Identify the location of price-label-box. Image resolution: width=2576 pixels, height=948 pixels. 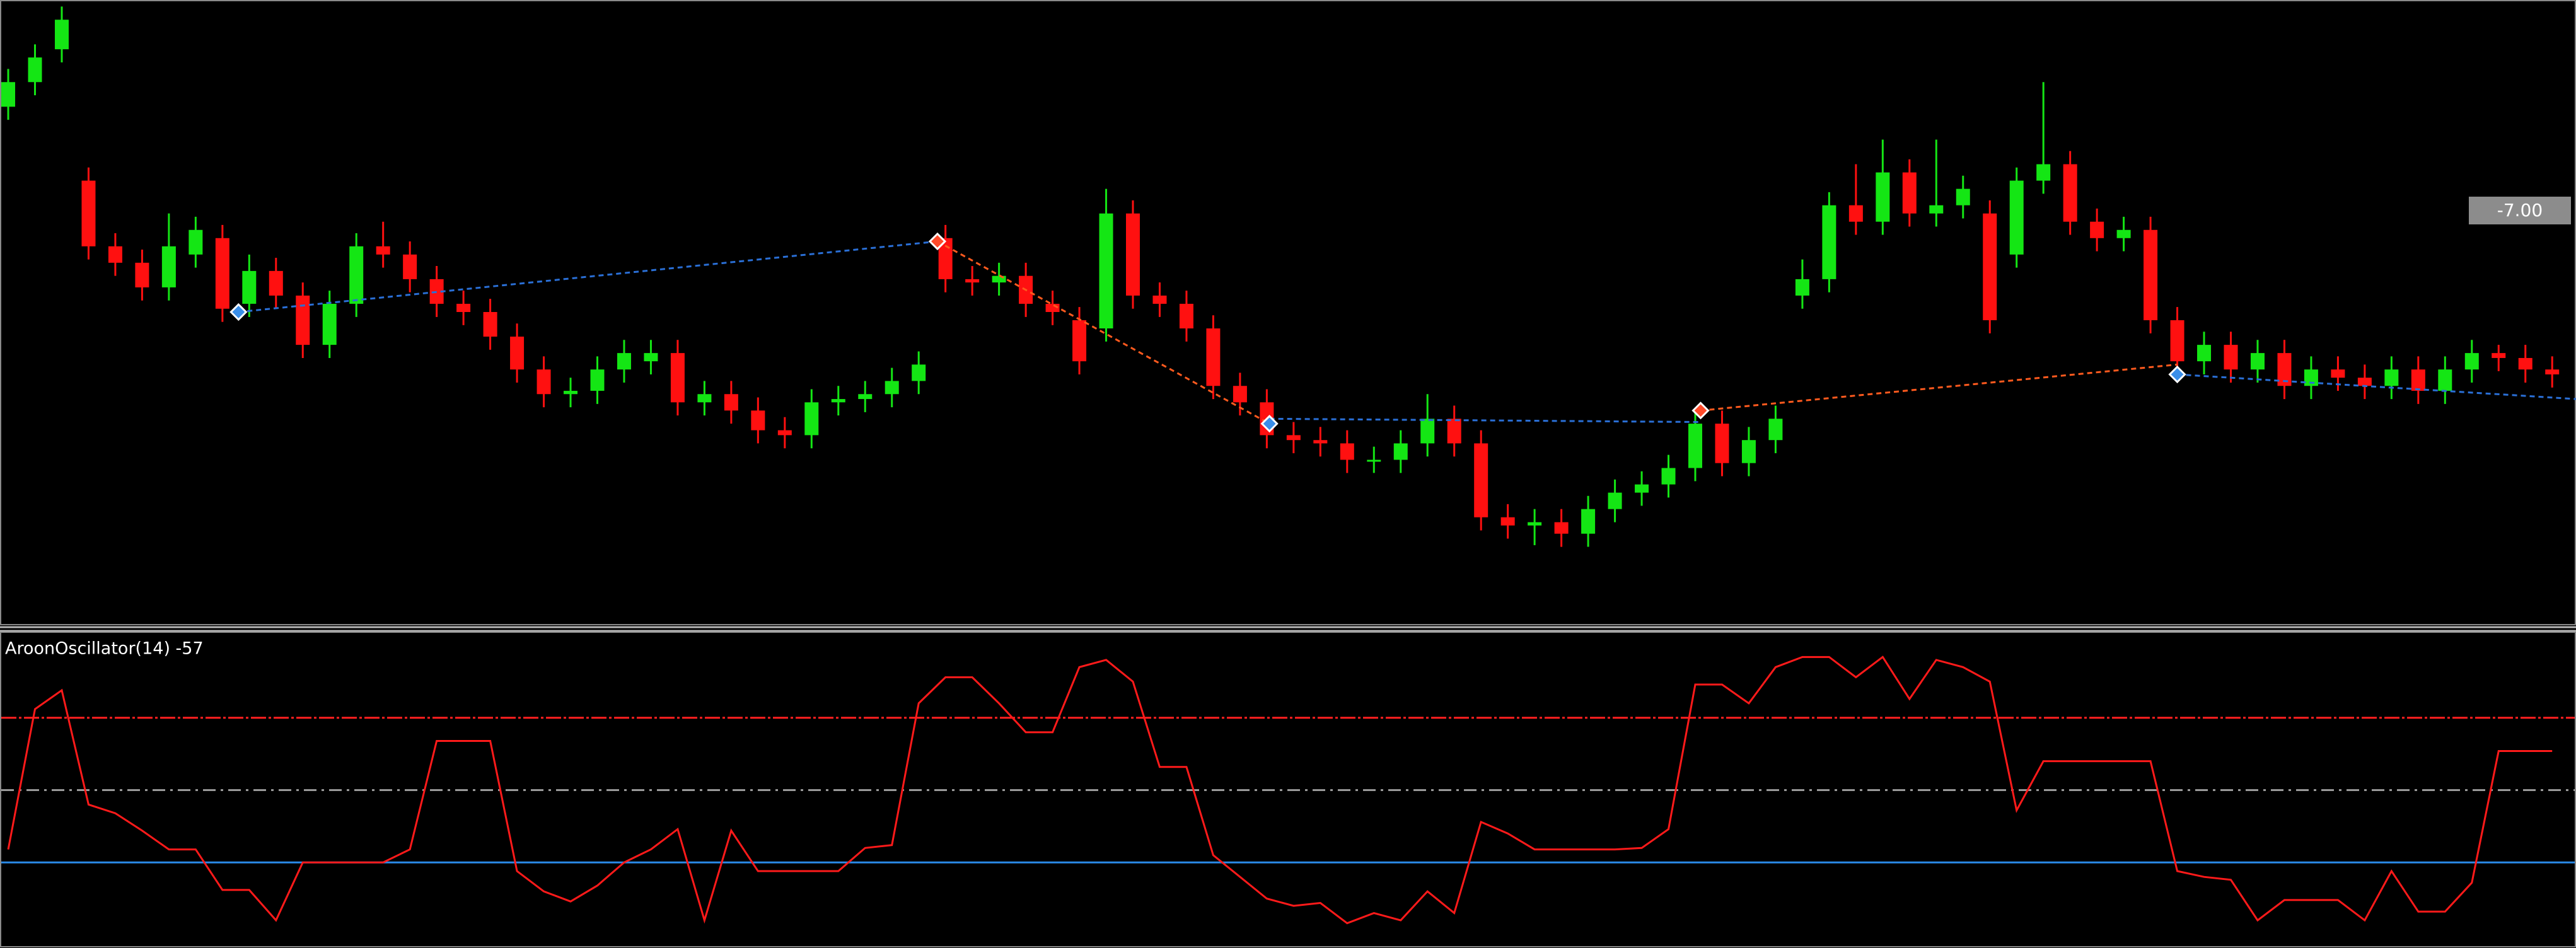
(2520, 210).